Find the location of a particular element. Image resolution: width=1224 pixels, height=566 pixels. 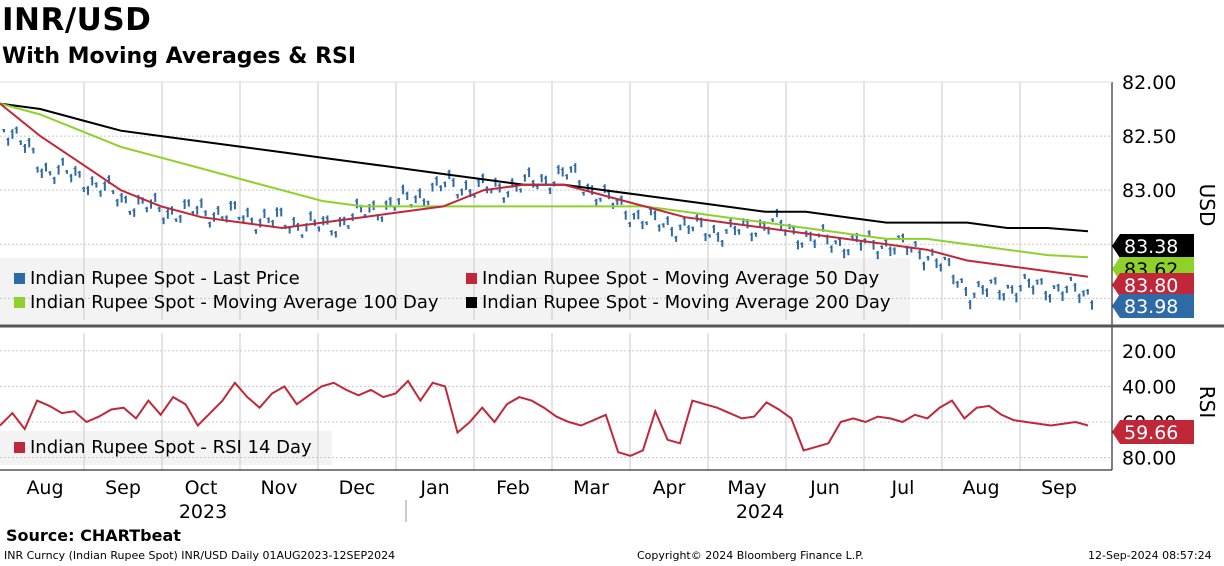

x-tick-label: Nov is located at coordinates (278, 488).